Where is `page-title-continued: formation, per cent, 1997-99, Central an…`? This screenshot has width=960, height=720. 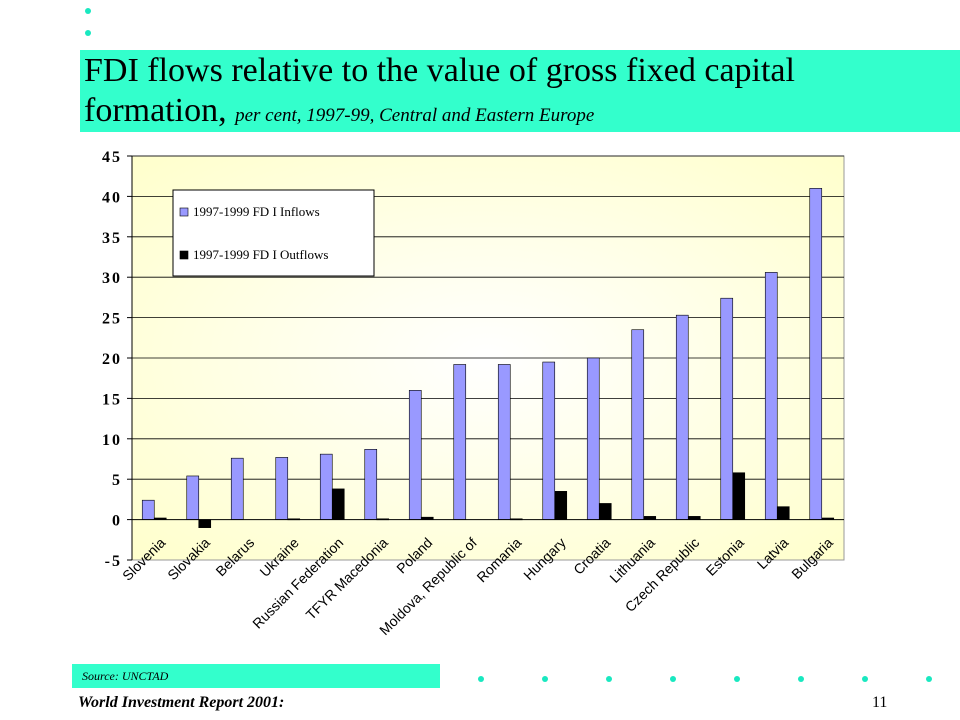
page-title-continued: formation, per cent, 1997-99, Central an… is located at coordinates (339, 111).